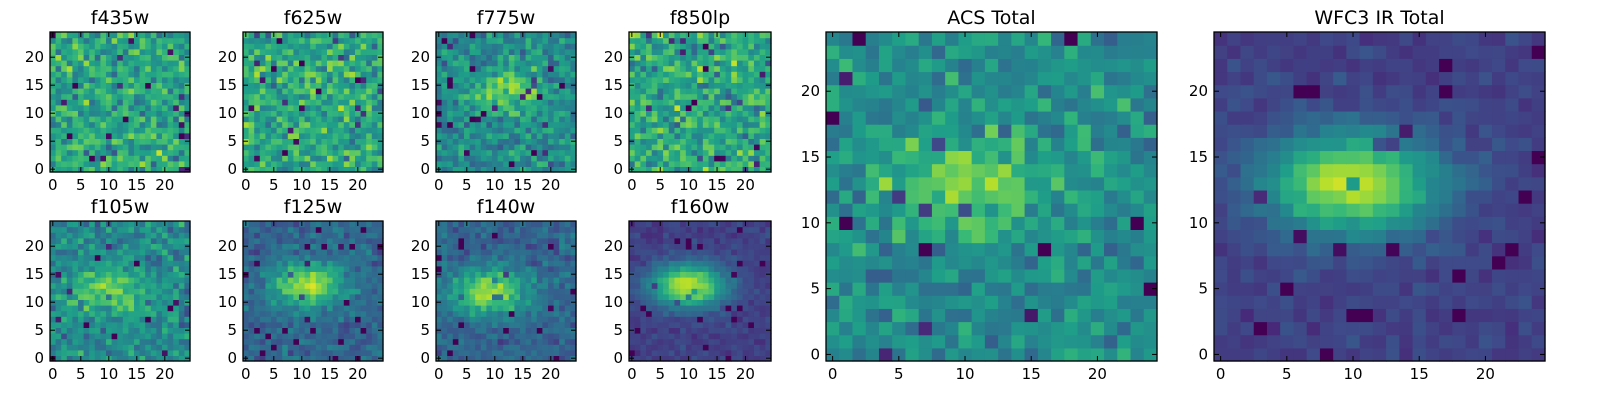  I want to click on x-tick-label: 20, so click(550, 374).